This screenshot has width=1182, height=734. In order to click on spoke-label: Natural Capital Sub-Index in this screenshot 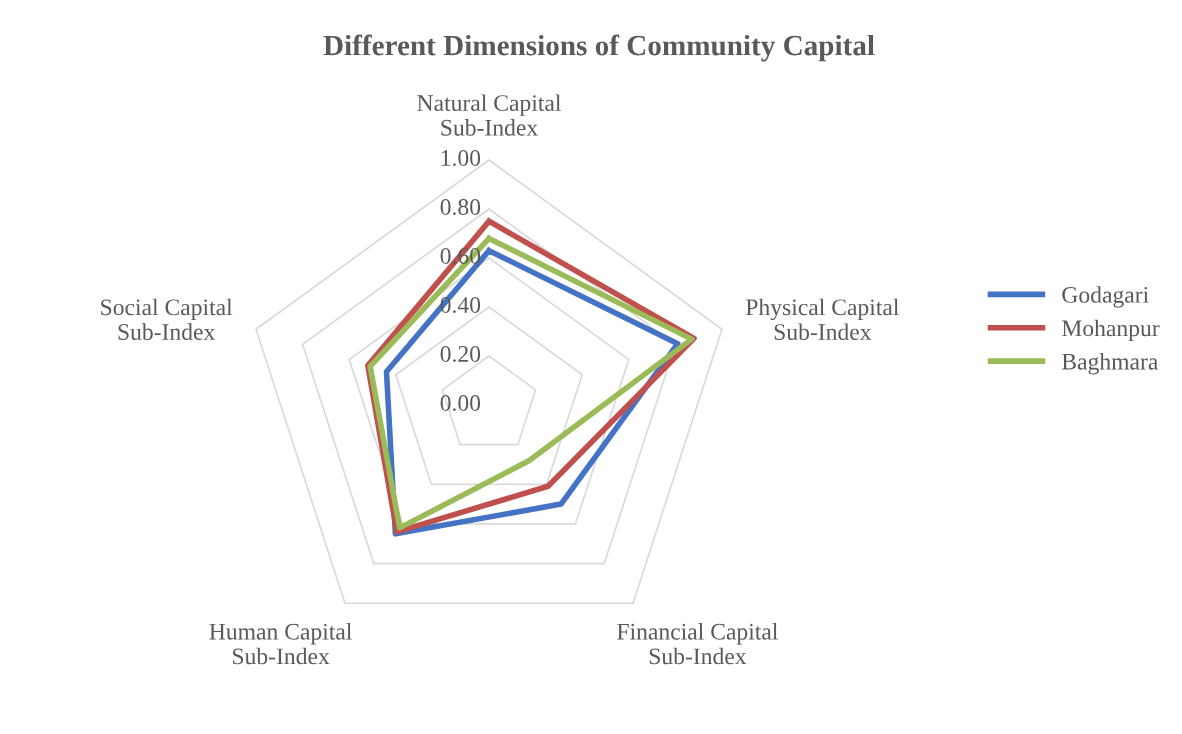, I will do `click(489, 115)`.